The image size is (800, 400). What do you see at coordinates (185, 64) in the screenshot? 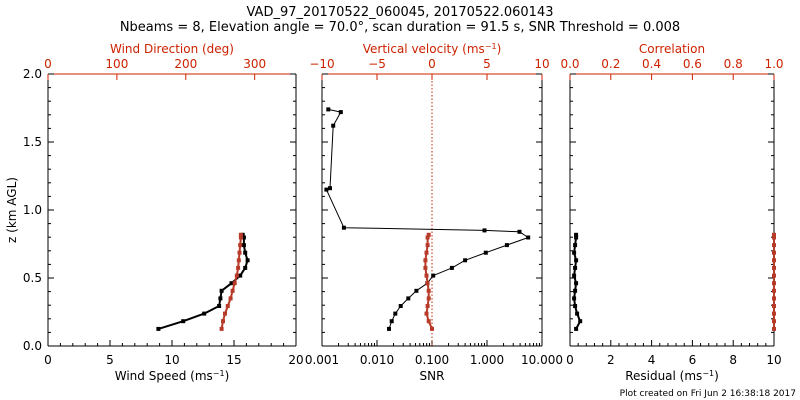
I see `top-tick-label: 200` at bounding box center [185, 64].